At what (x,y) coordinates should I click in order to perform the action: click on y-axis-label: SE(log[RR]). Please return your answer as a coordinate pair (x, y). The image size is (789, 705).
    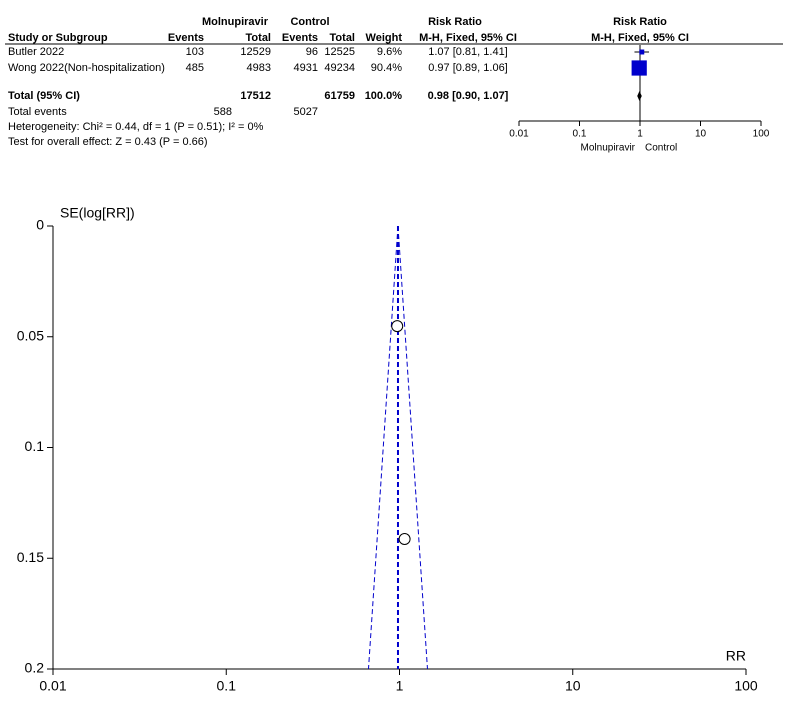
    Looking at the image, I should click on (97, 213).